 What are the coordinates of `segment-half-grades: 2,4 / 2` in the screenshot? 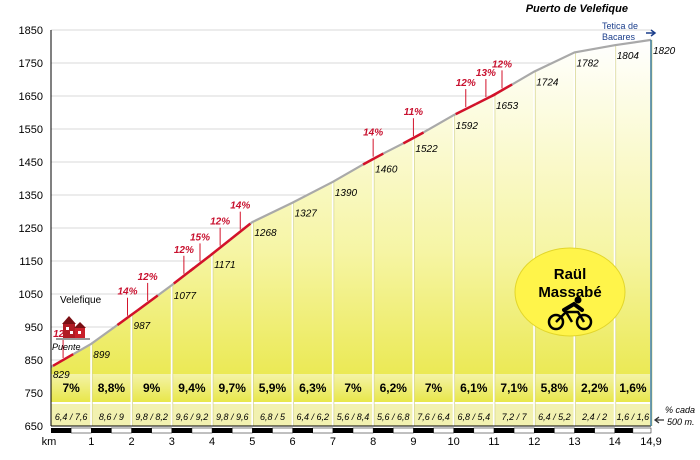 It's located at (594, 417).